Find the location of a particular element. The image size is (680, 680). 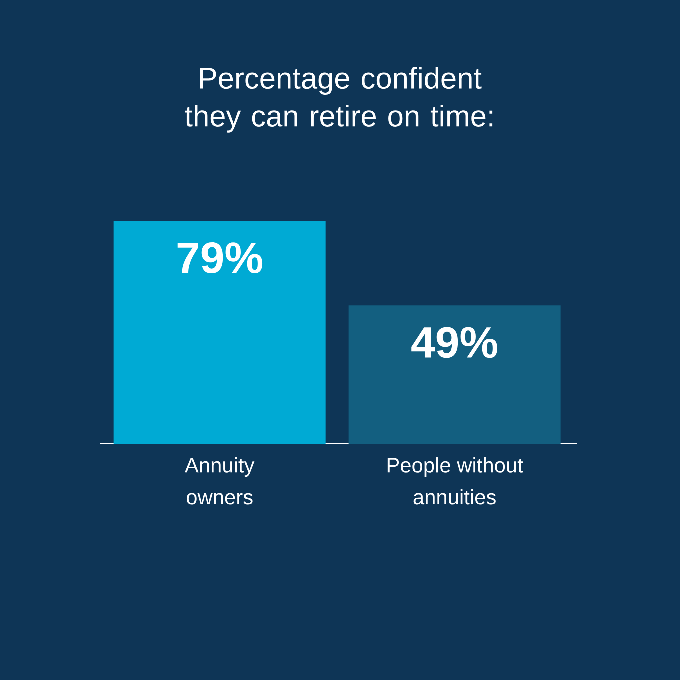

data-label: 49% is located at coordinates (455, 342).